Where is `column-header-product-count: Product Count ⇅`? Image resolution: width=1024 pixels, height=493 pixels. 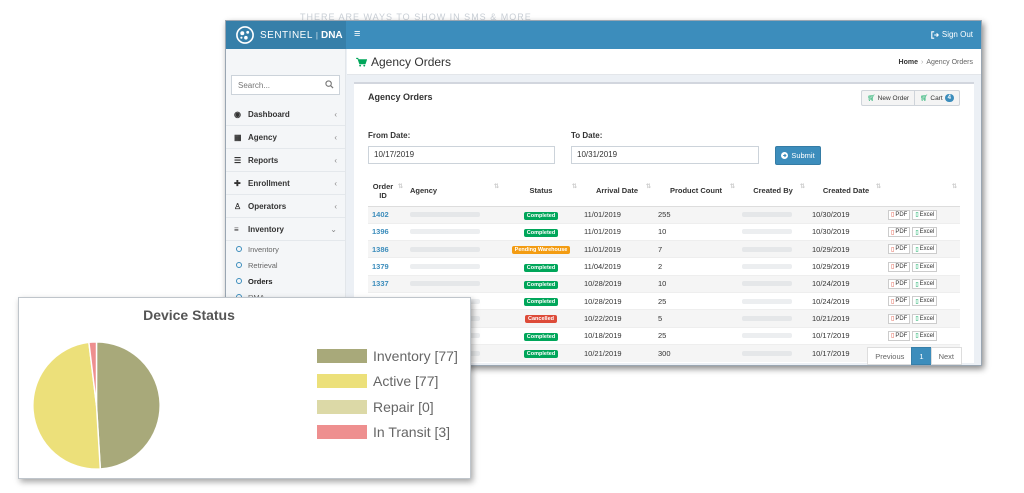
column-header-product-count: Product Count ⇅ is located at coordinates (696, 191).